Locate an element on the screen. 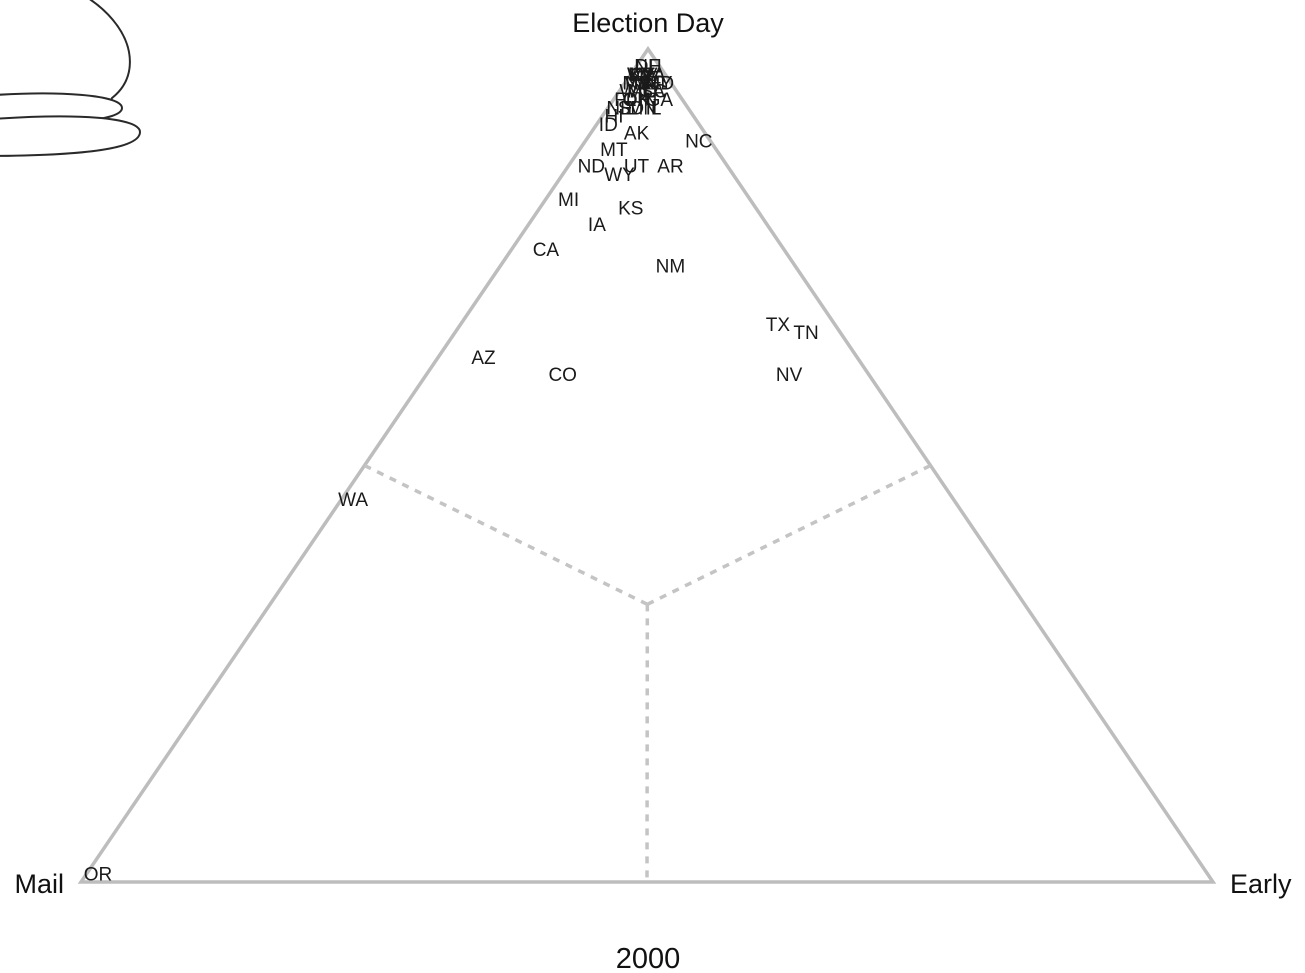 The width and height of the screenshot is (1305, 973). state-point-in: IN is located at coordinates (647, 100).